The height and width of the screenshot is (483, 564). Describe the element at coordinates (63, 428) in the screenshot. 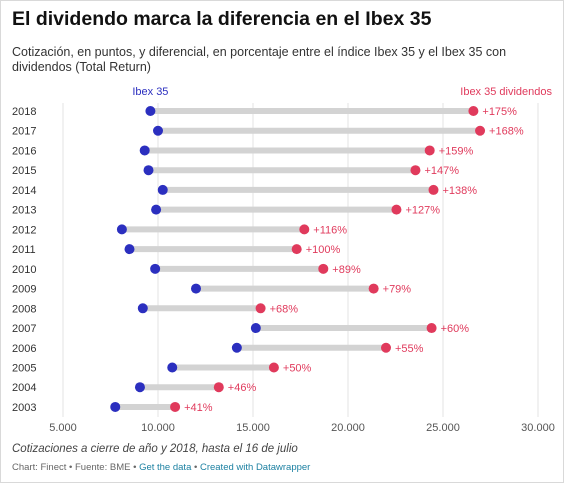

I see `x-tick-label: 5.000` at that location.